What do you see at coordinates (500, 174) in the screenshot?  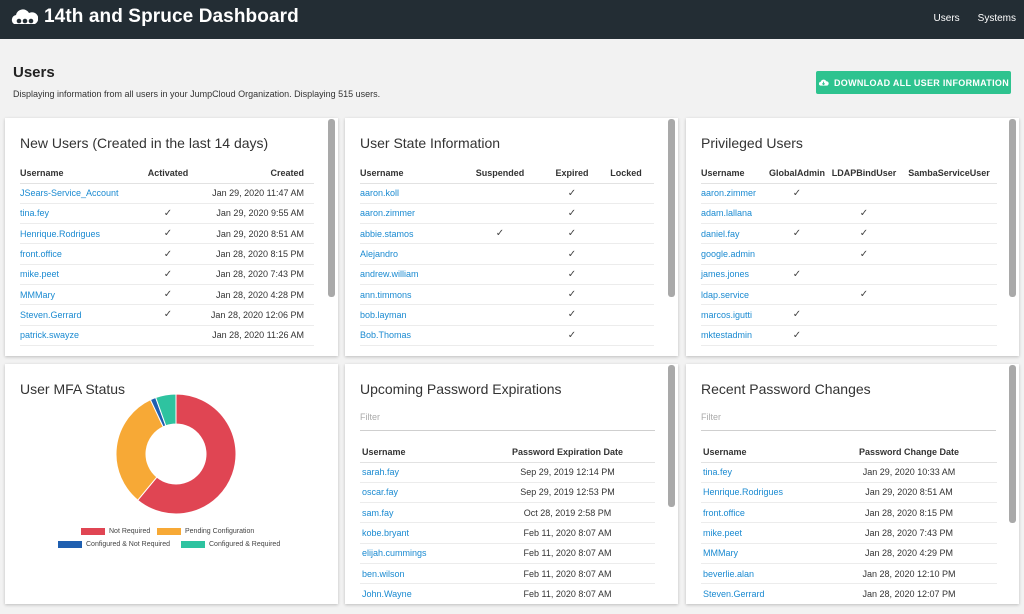 I see `col-header-suspended: Suspended` at bounding box center [500, 174].